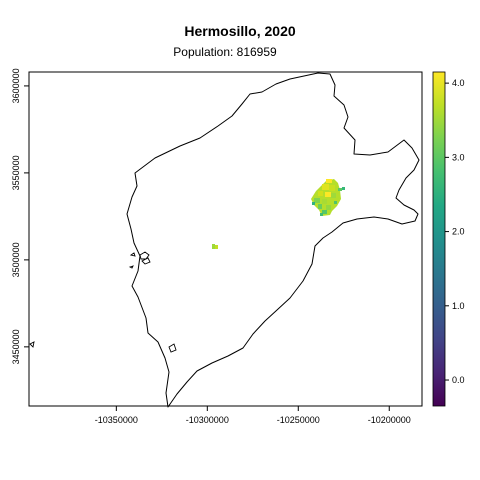 This screenshot has width=480, height=480. Describe the element at coordinates (20, 216) in the screenshot. I see `y-axis: 3450000 3500000 3550000 3600000` at that location.